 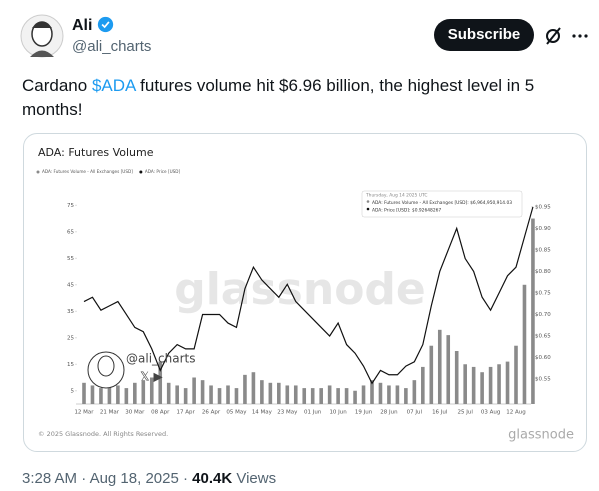 I want to click on text: Cardano, so click(x=57, y=85).